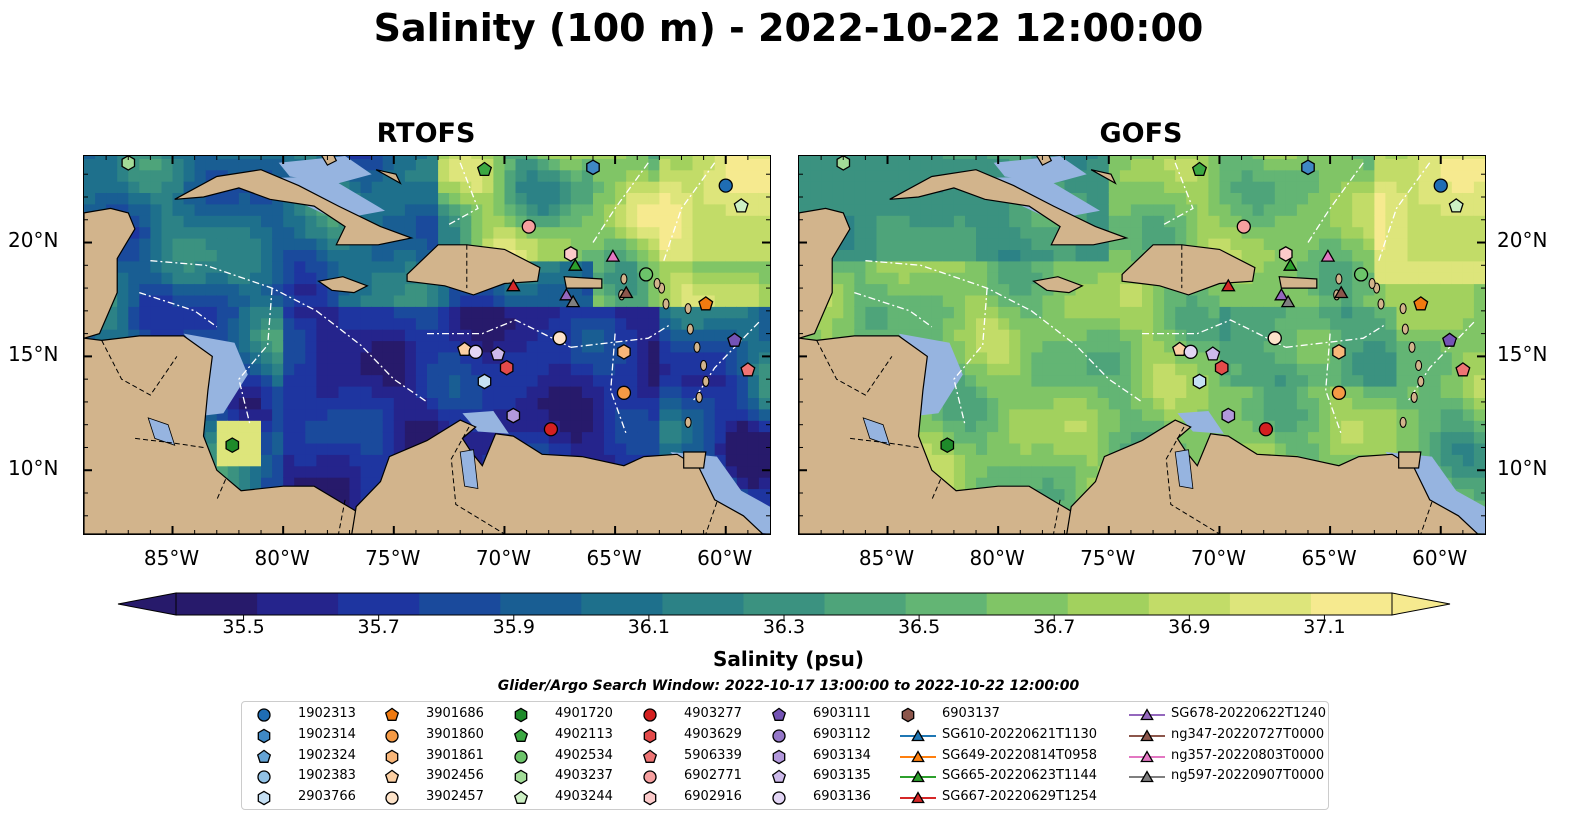 Image resolution: width=1577 pixels, height=826 pixels. Describe the element at coordinates (1248, 755) in the screenshot. I see `legend-label: ng357-20220803T0000` at that location.